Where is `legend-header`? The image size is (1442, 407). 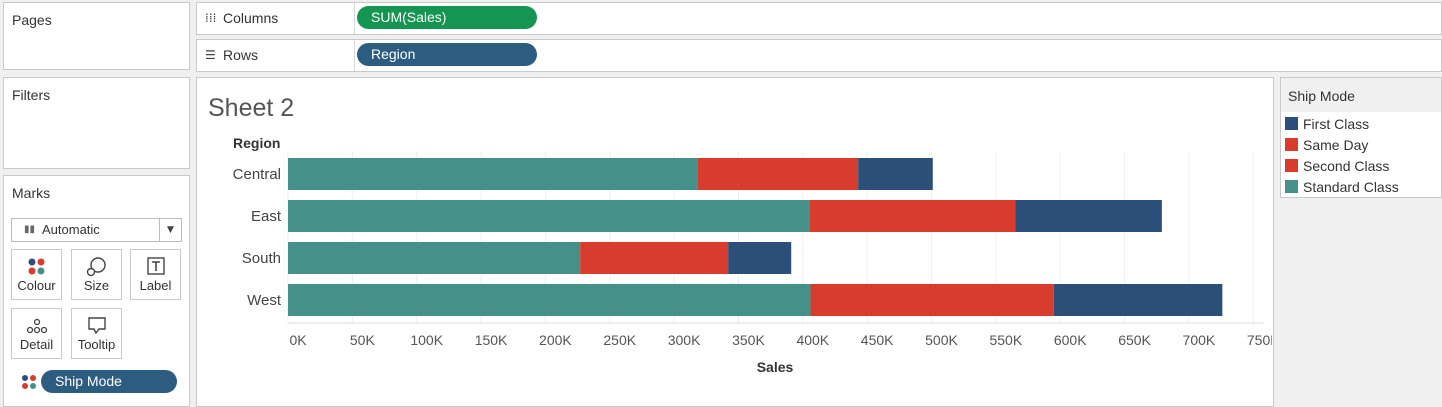 legend-header is located at coordinates (1361, 95).